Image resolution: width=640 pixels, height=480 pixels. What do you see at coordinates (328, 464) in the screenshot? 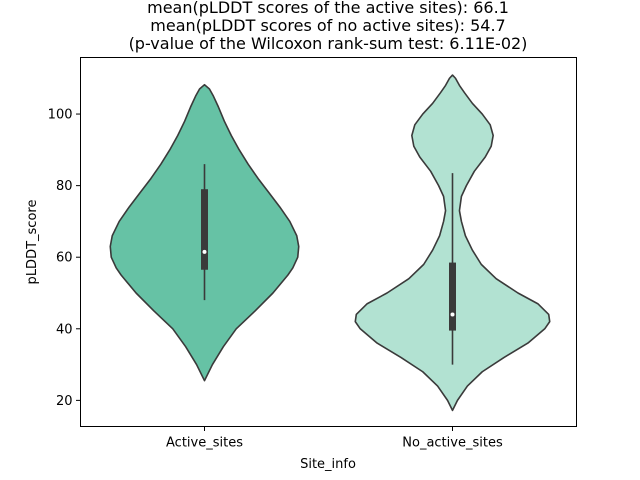
I see `x-axis-label: Site_info` at bounding box center [328, 464].